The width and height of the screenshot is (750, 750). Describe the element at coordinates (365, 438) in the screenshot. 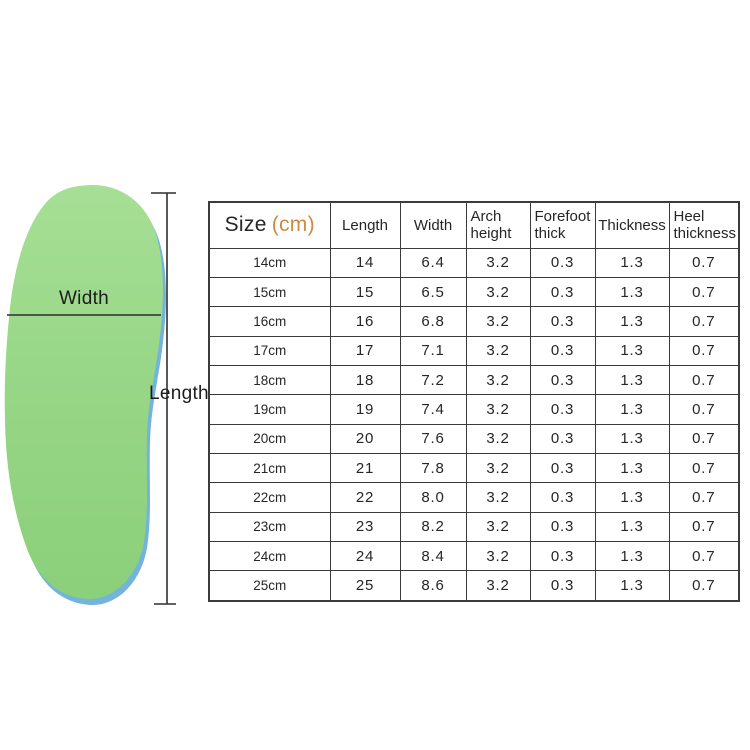

I see `value-cell: 20` at that location.